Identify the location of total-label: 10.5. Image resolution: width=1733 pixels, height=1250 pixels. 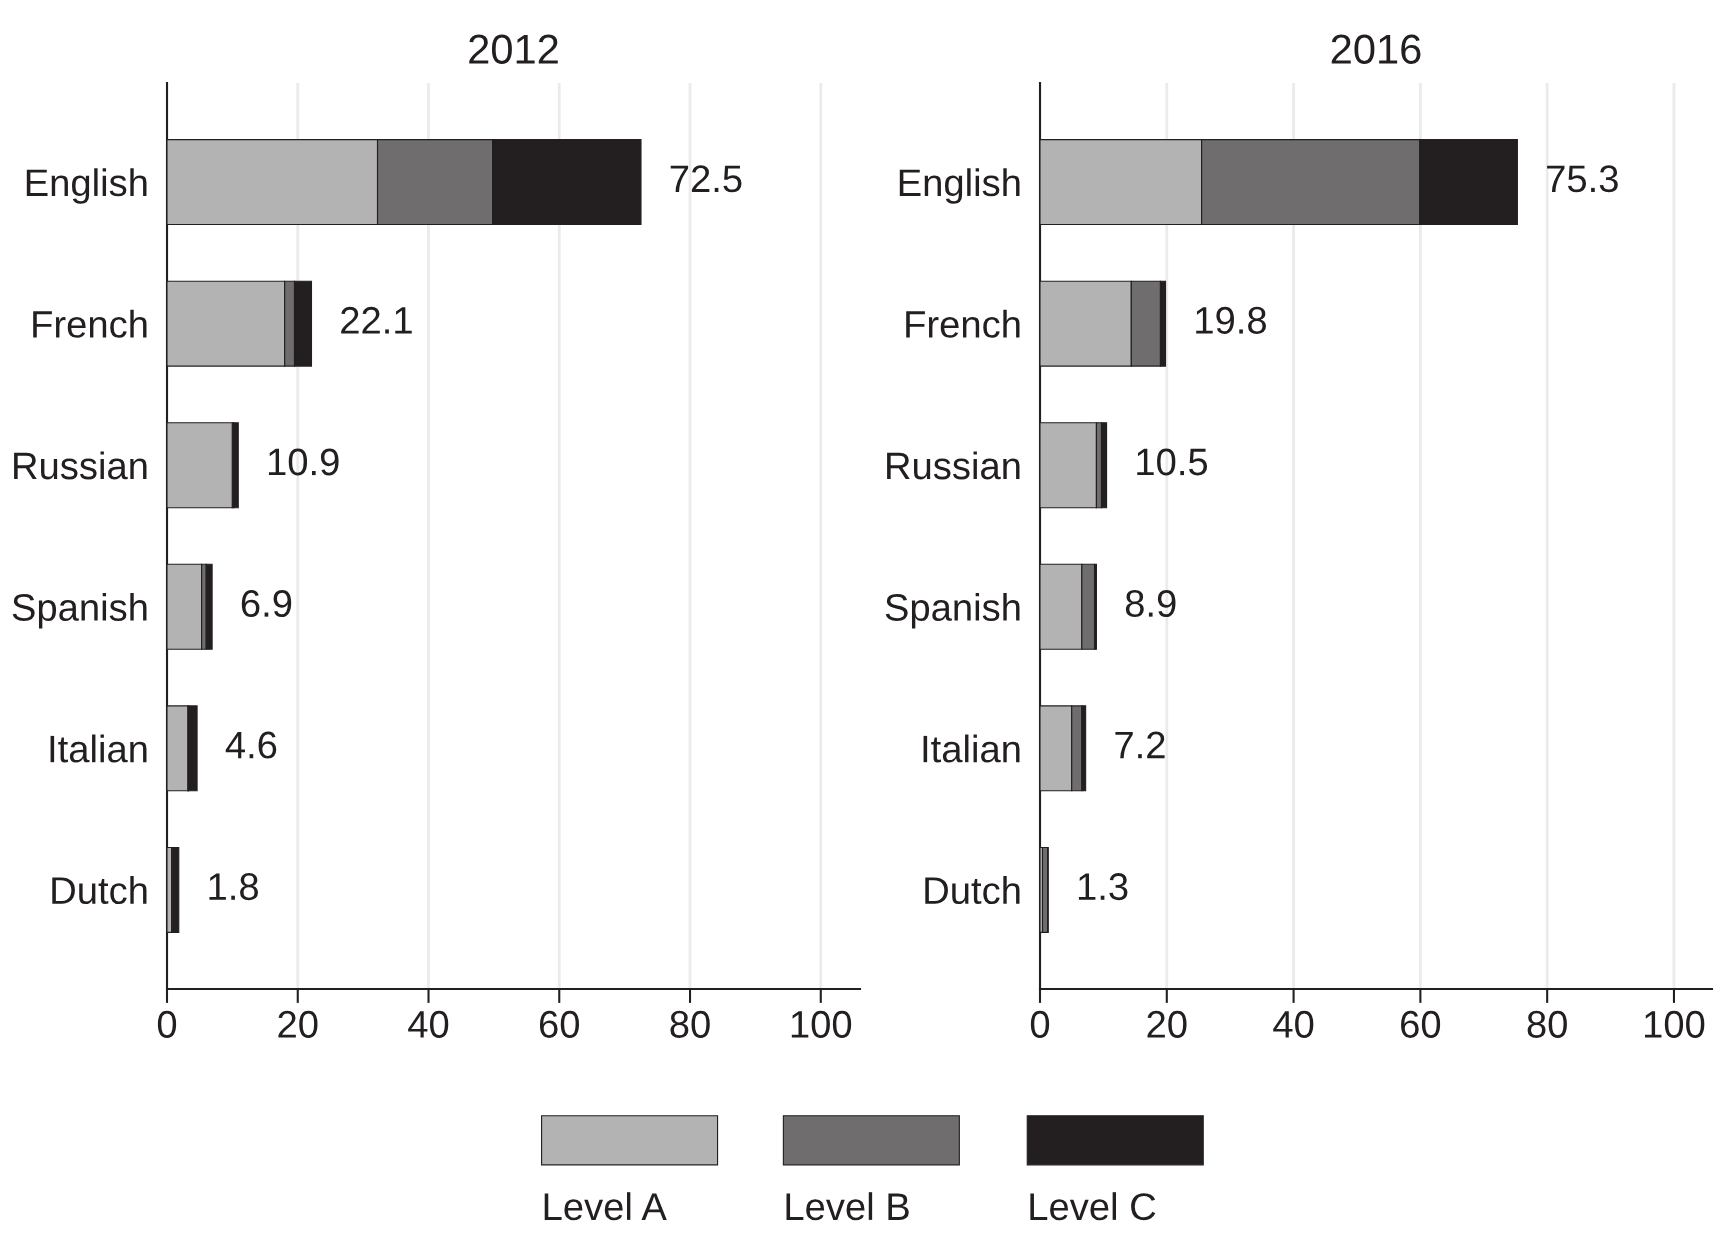
(1172, 462).